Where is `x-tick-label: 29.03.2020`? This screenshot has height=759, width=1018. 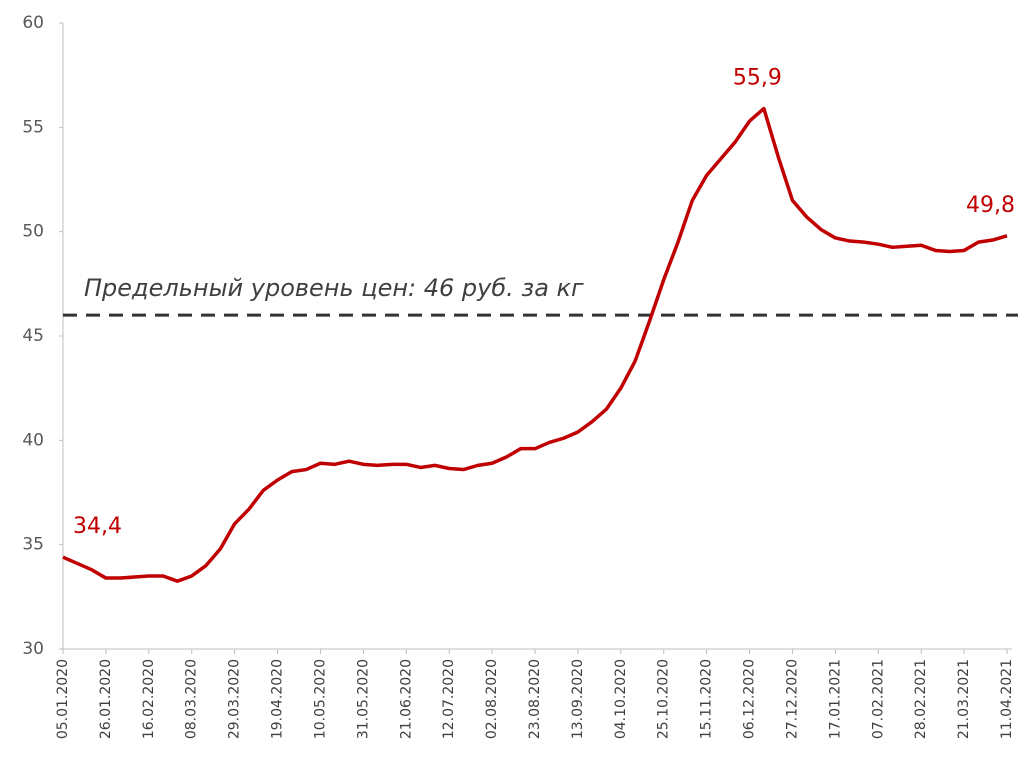 x-tick-label: 29.03.2020 is located at coordinates (235, 699).